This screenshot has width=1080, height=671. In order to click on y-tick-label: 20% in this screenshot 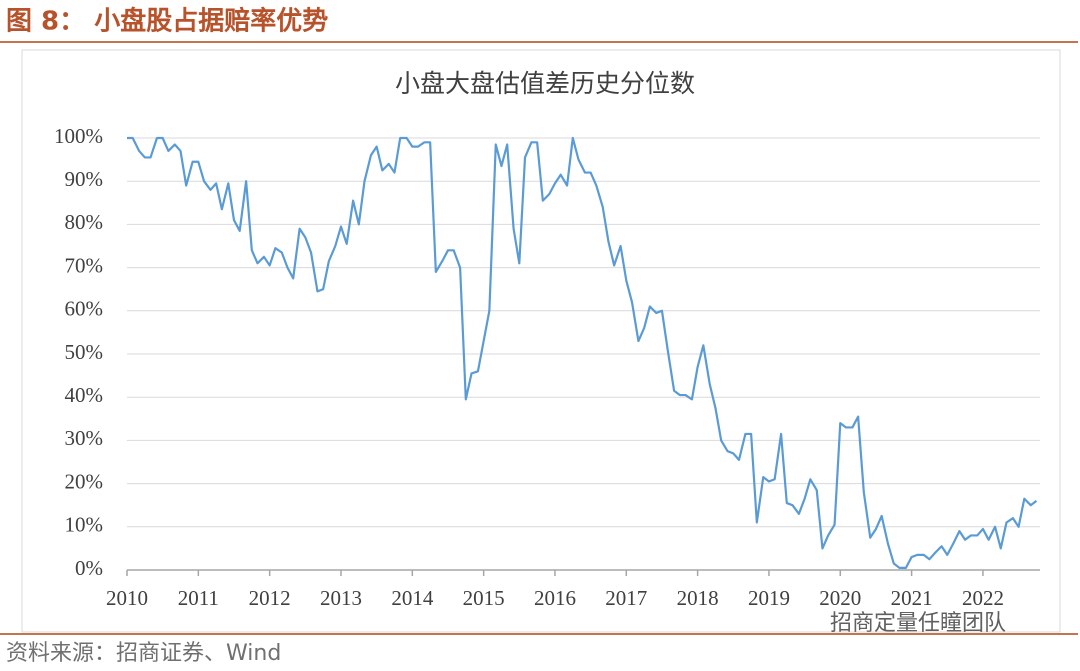, I will do `click(84, 481)`.